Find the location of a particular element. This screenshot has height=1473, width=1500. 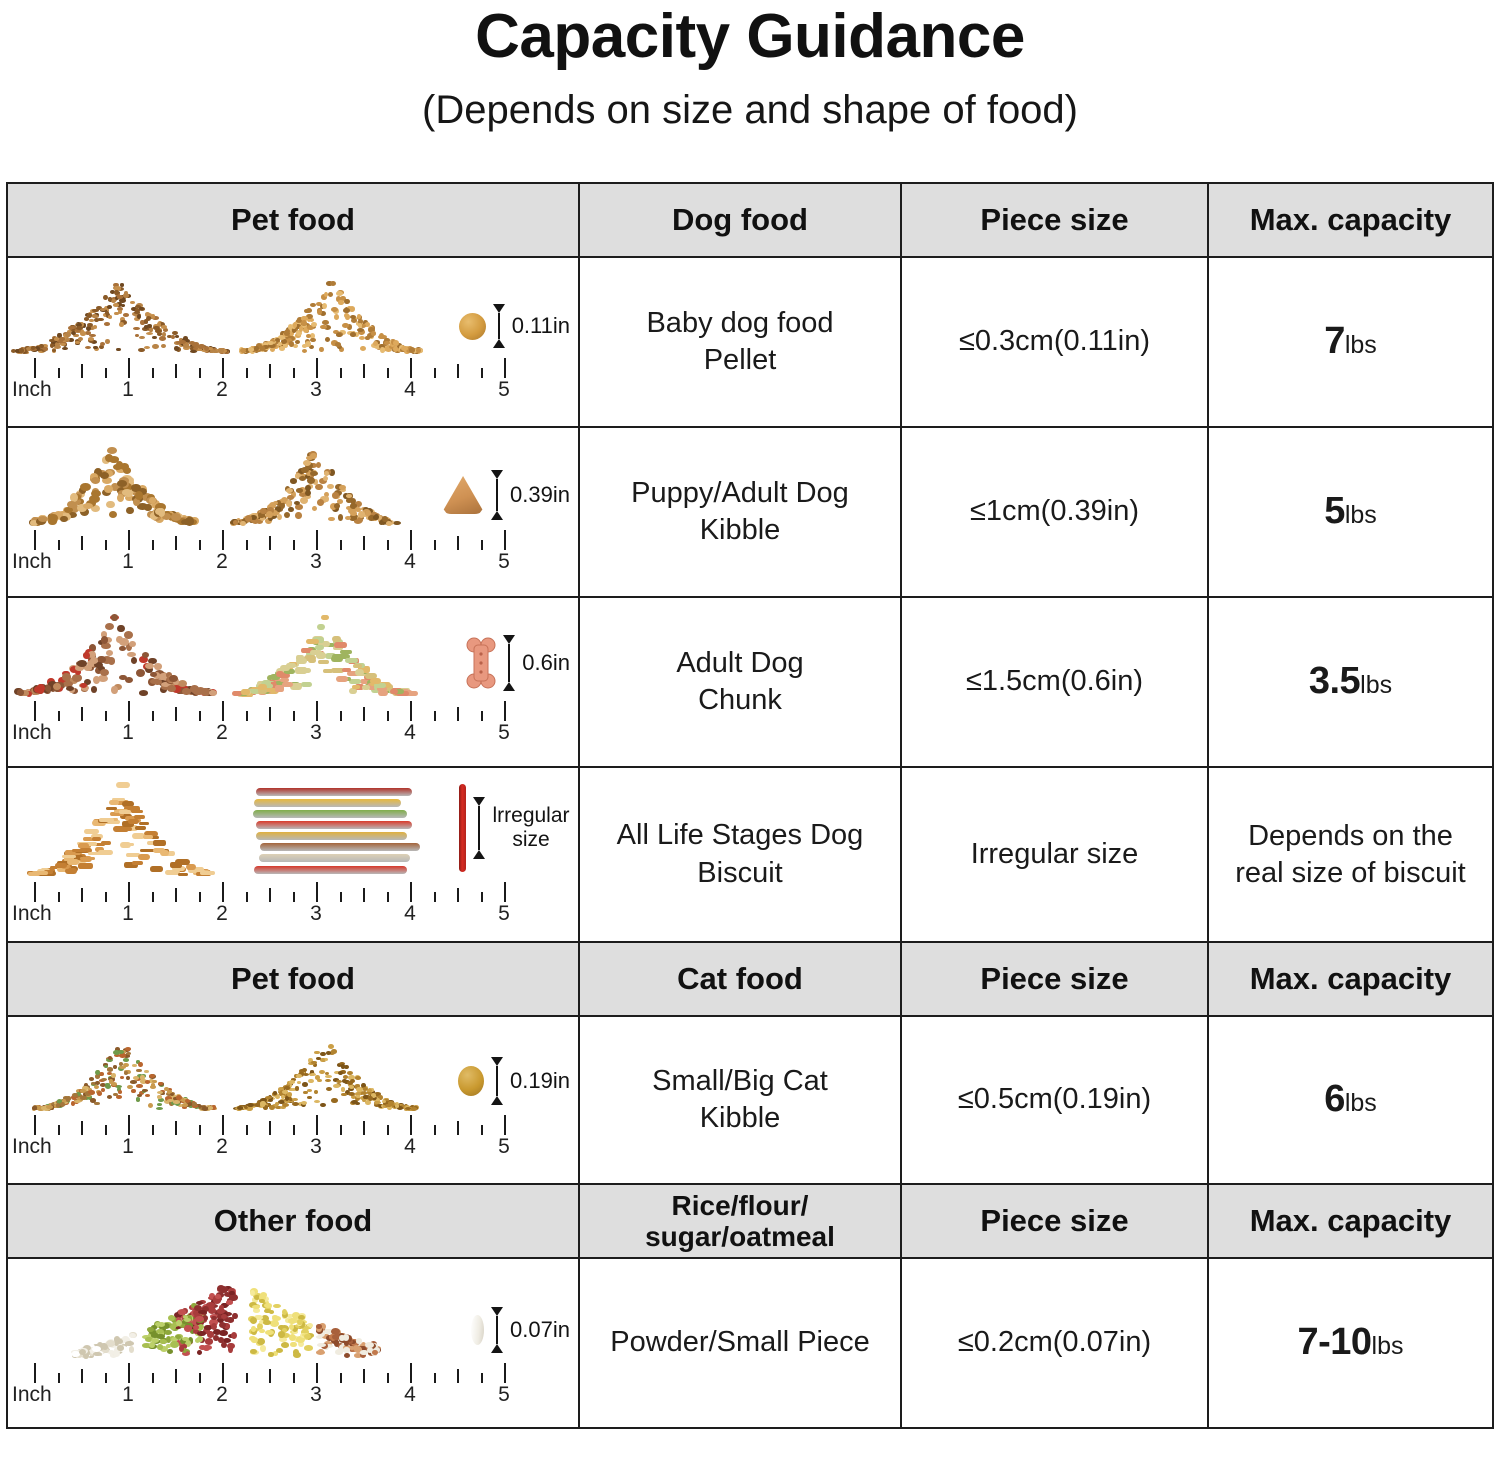

measure-label: 0.11in is located at coordinates (540, 325).